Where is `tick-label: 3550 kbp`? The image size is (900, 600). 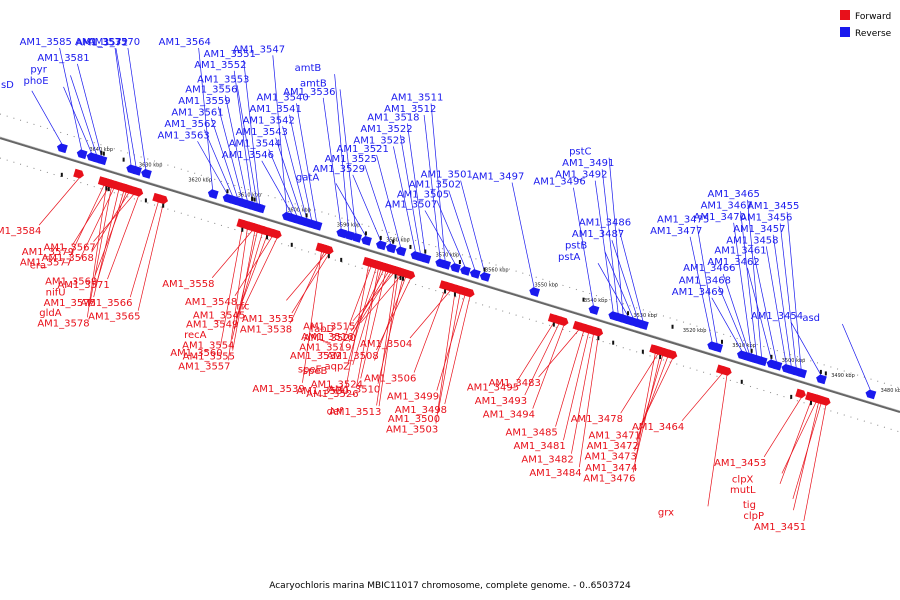
tick-label: 3550 kbp is located at coordinates (547, 286).